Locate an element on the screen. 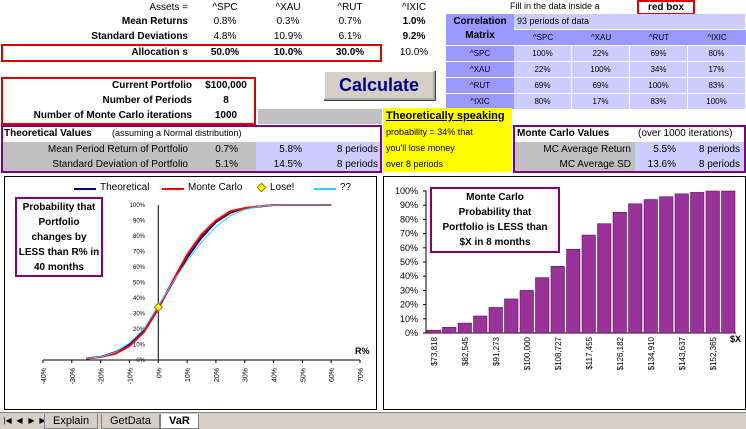  std-dev-value: 10.9% is located at coordinates (288, 36).